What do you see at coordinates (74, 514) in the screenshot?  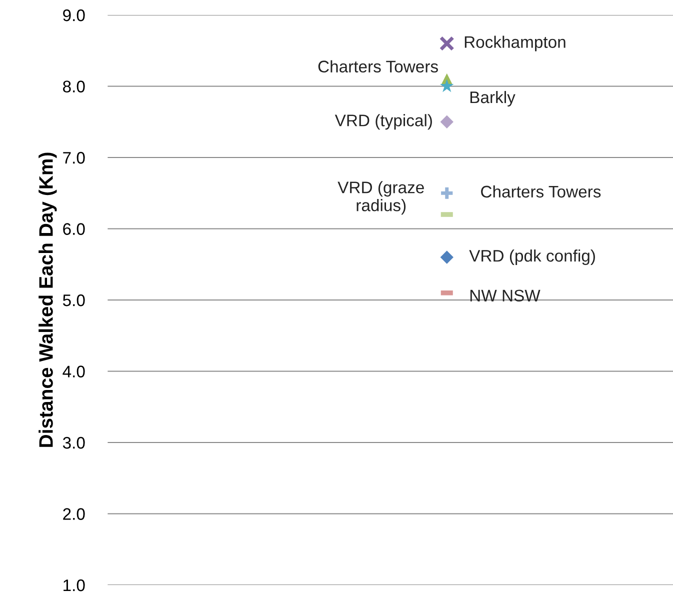 I see `y-tick-label: 2.0` at bounding box center [74, 514].